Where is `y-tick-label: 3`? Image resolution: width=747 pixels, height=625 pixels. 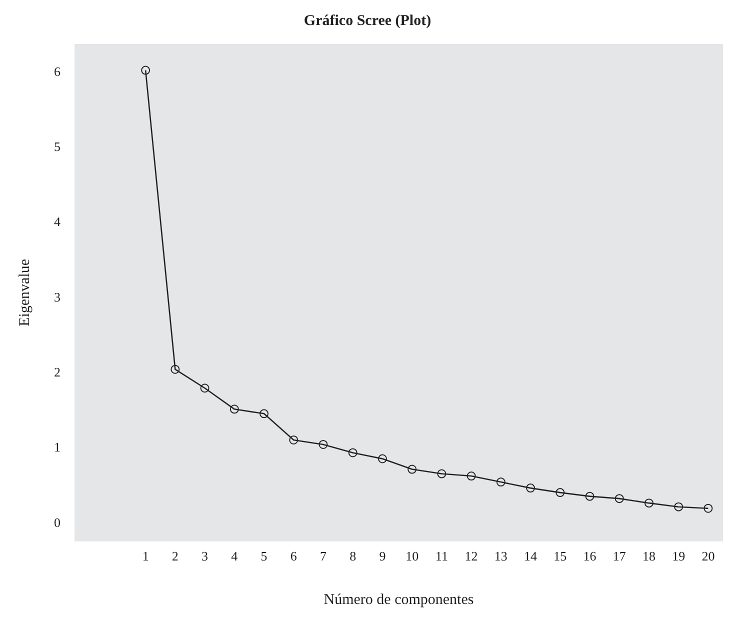 y-tick-label: 3 is located at coordinates (57, 296).